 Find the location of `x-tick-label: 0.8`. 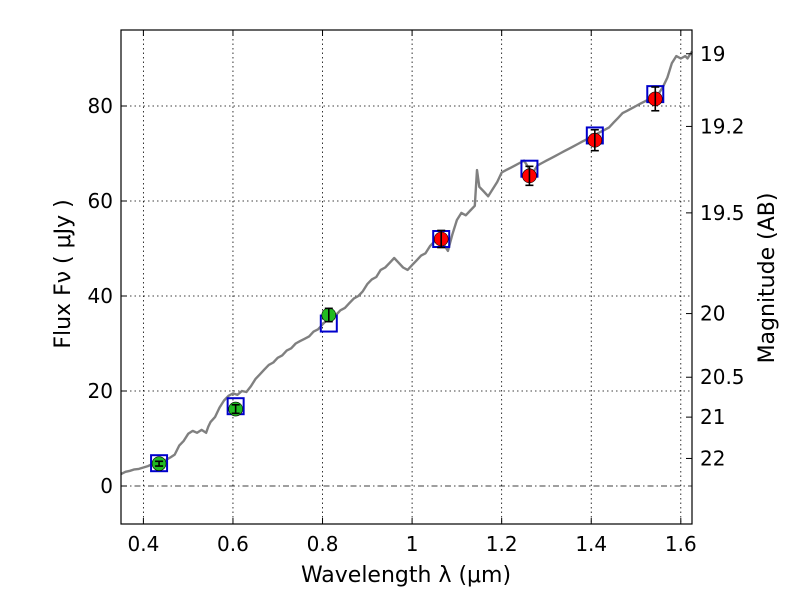

x-tick-label: 0.8 is located at coordinates (323, 544).